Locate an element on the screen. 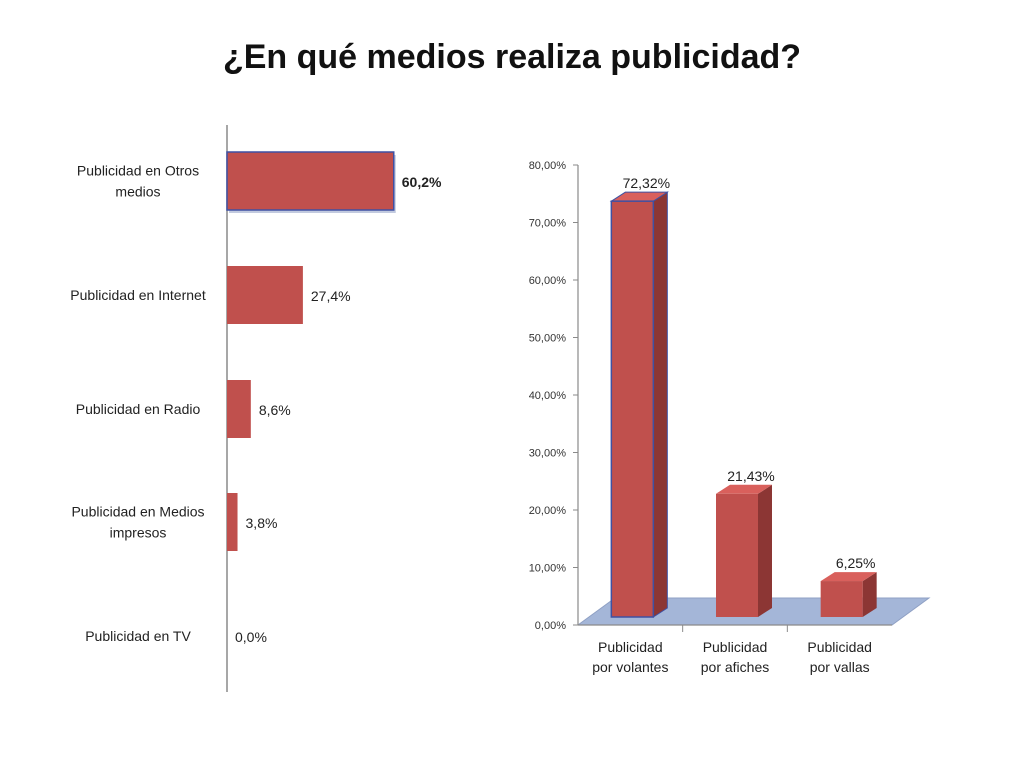 The image size is (1024, 768). slide-title: ¿En qué medios realiza publicidad? is located at coordinates (512, 57).